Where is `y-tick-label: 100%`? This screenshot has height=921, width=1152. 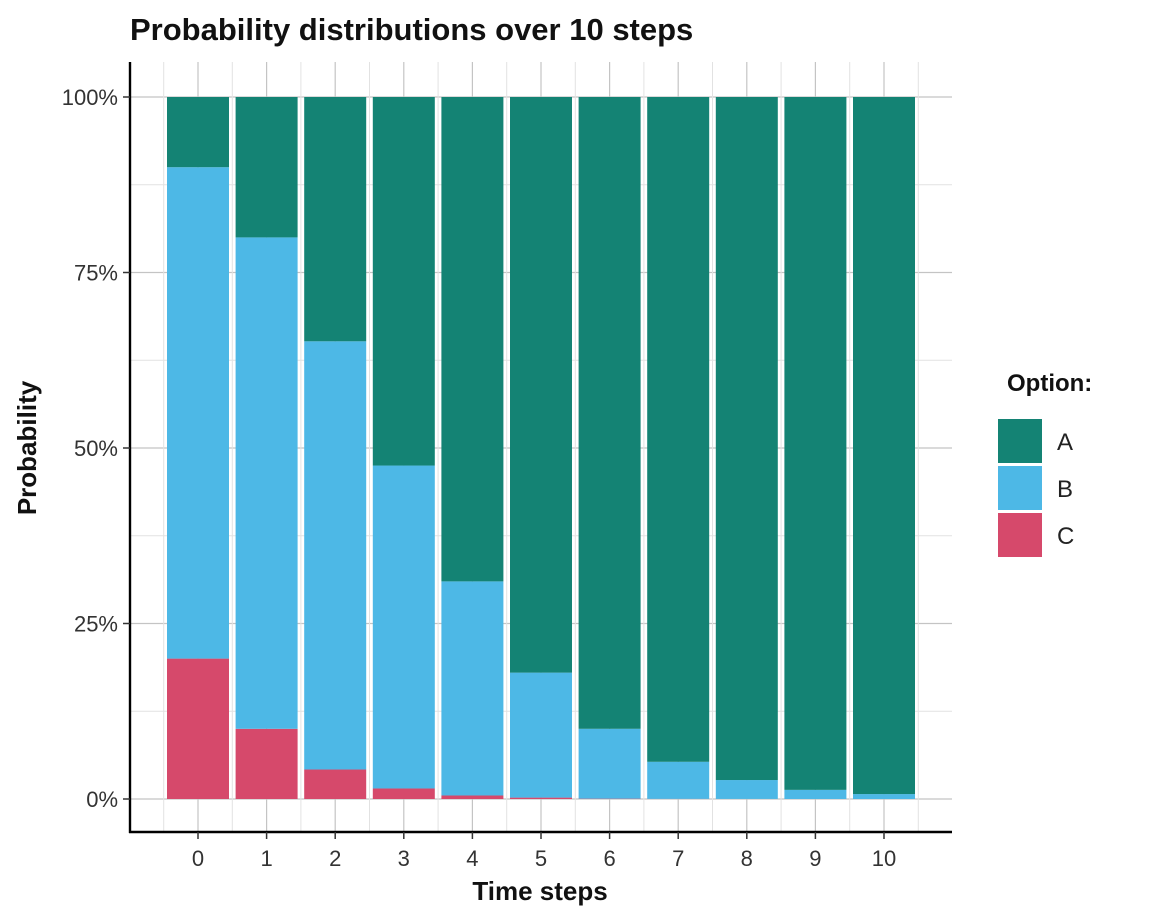 y-tick-label: 100% is located at coordinates (90, 97).